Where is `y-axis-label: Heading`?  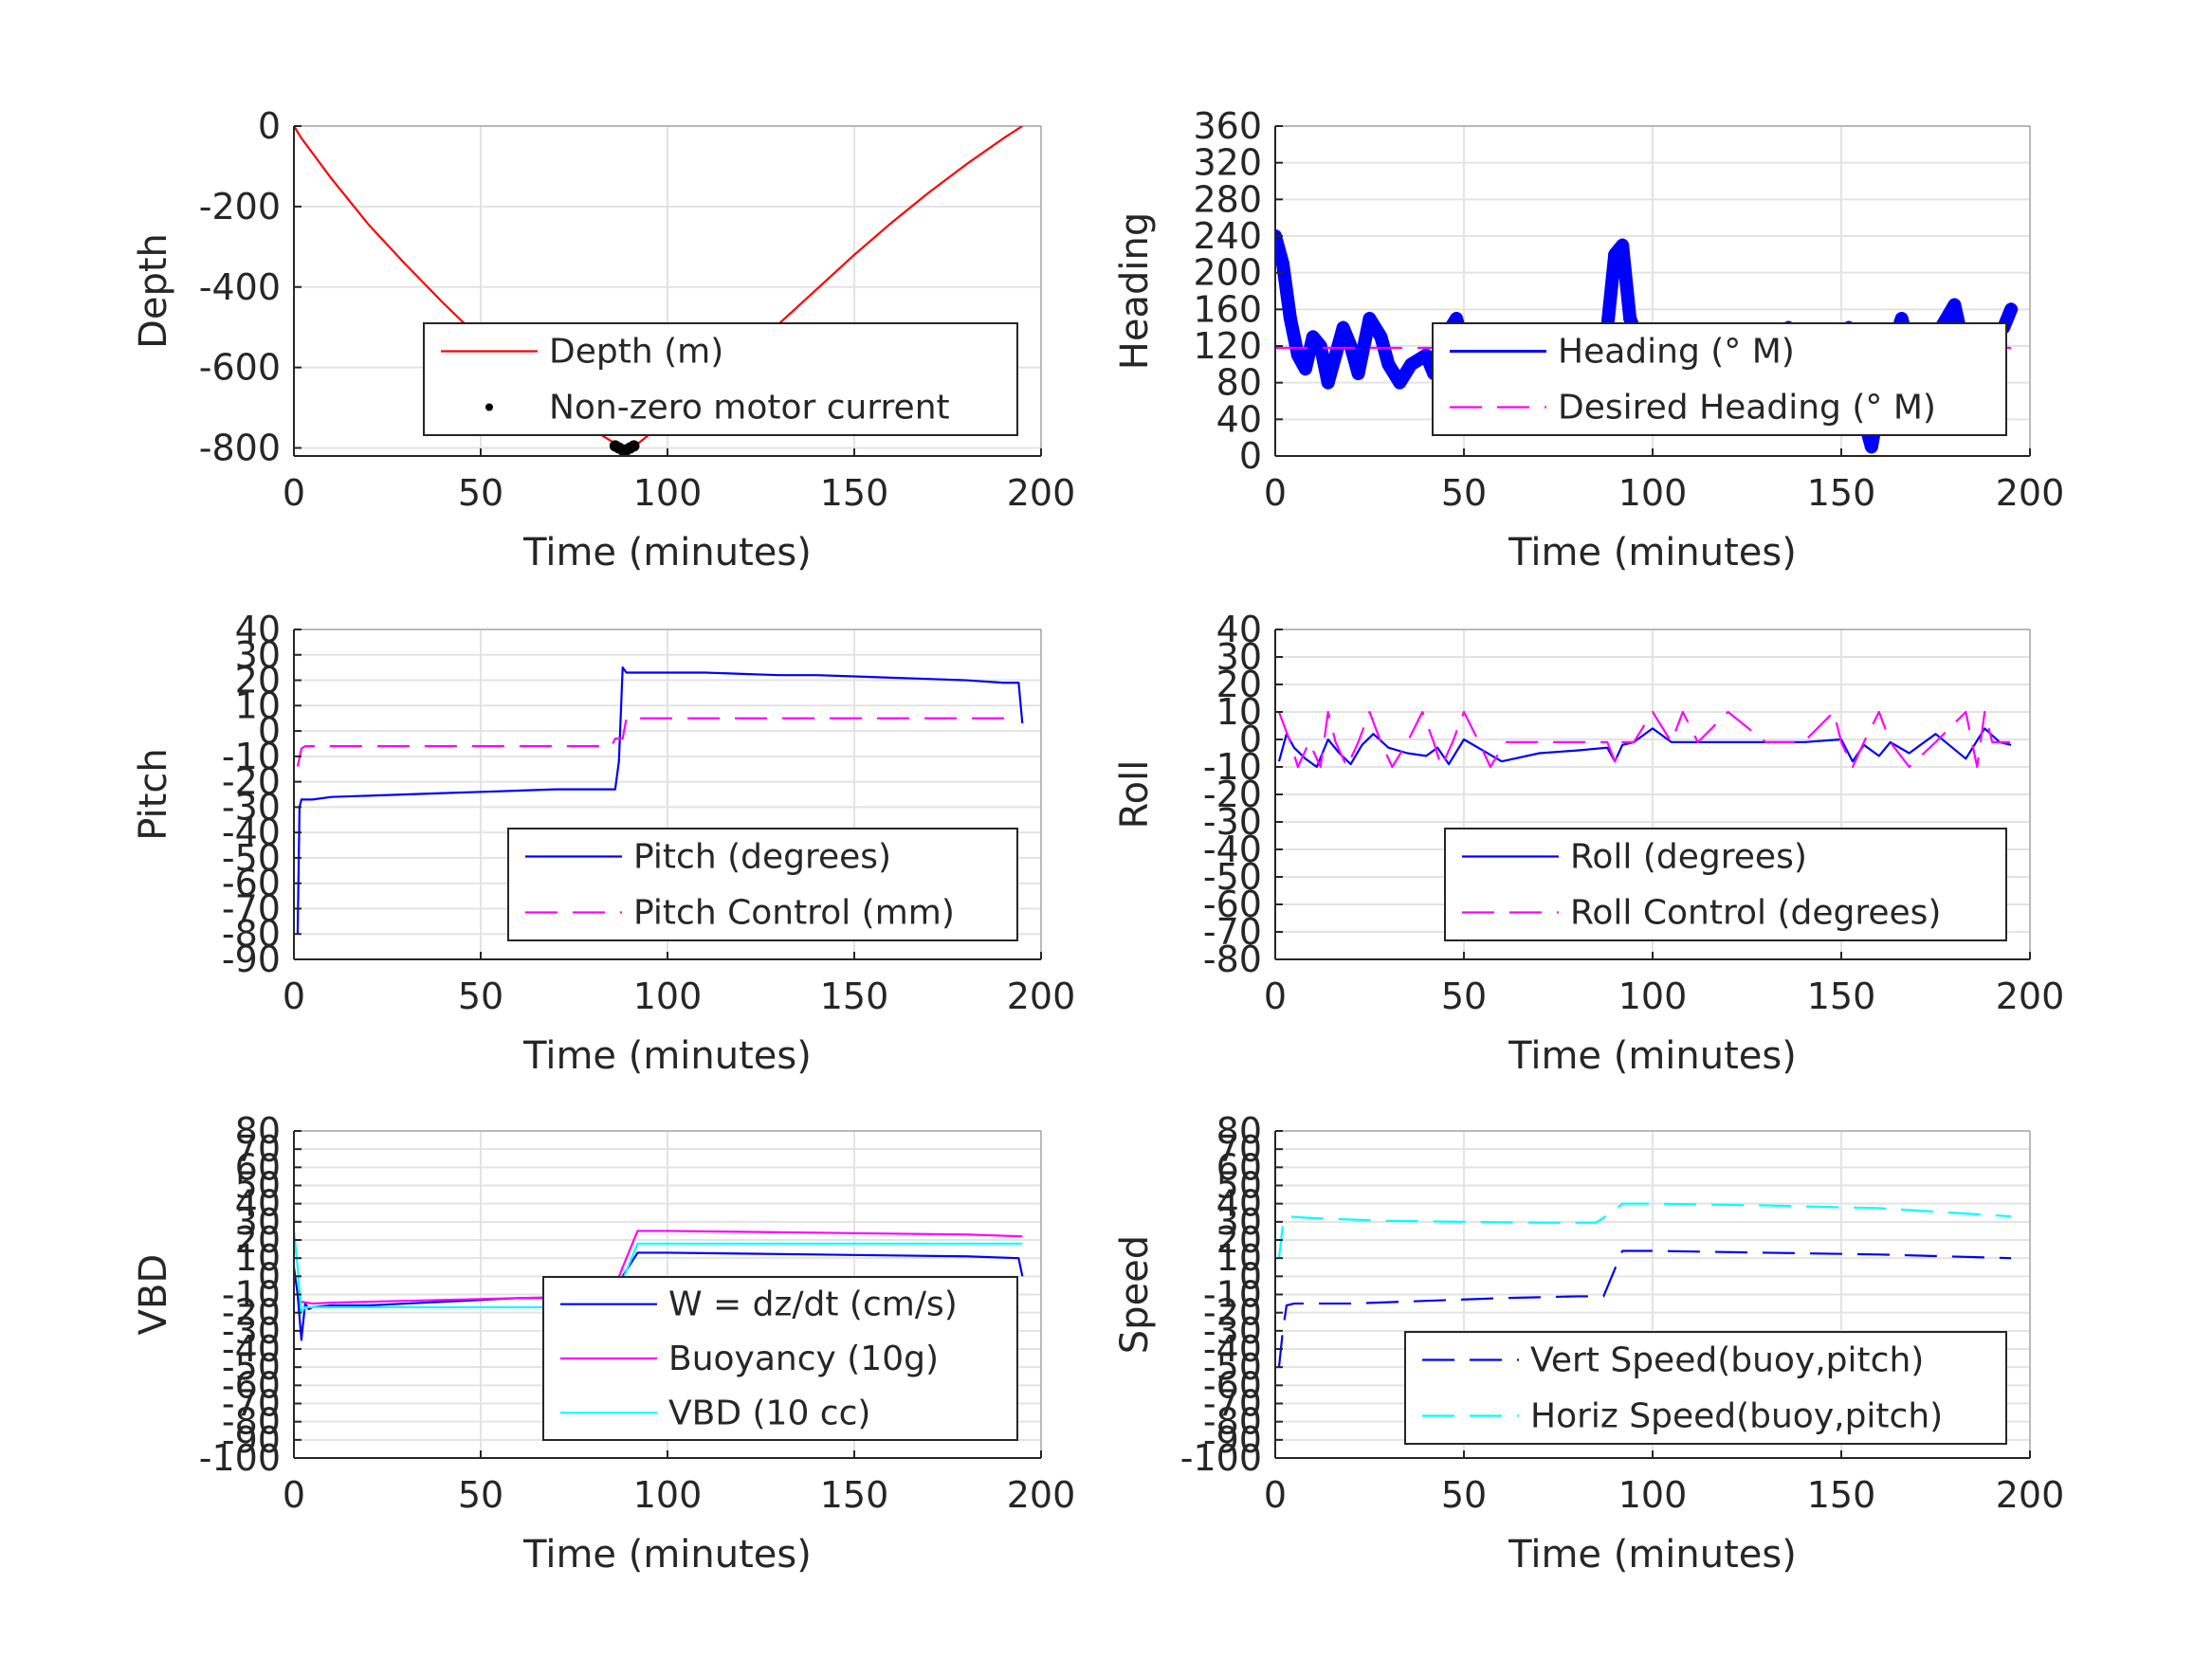 y-axis-label: Heading is located at coordinates (1135, 291).